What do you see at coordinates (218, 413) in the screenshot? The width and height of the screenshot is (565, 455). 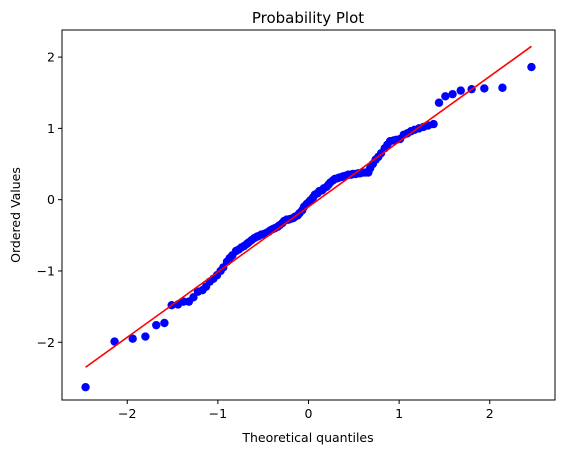 I see `x-tick-label: −1` at bounding box center [218, 413].